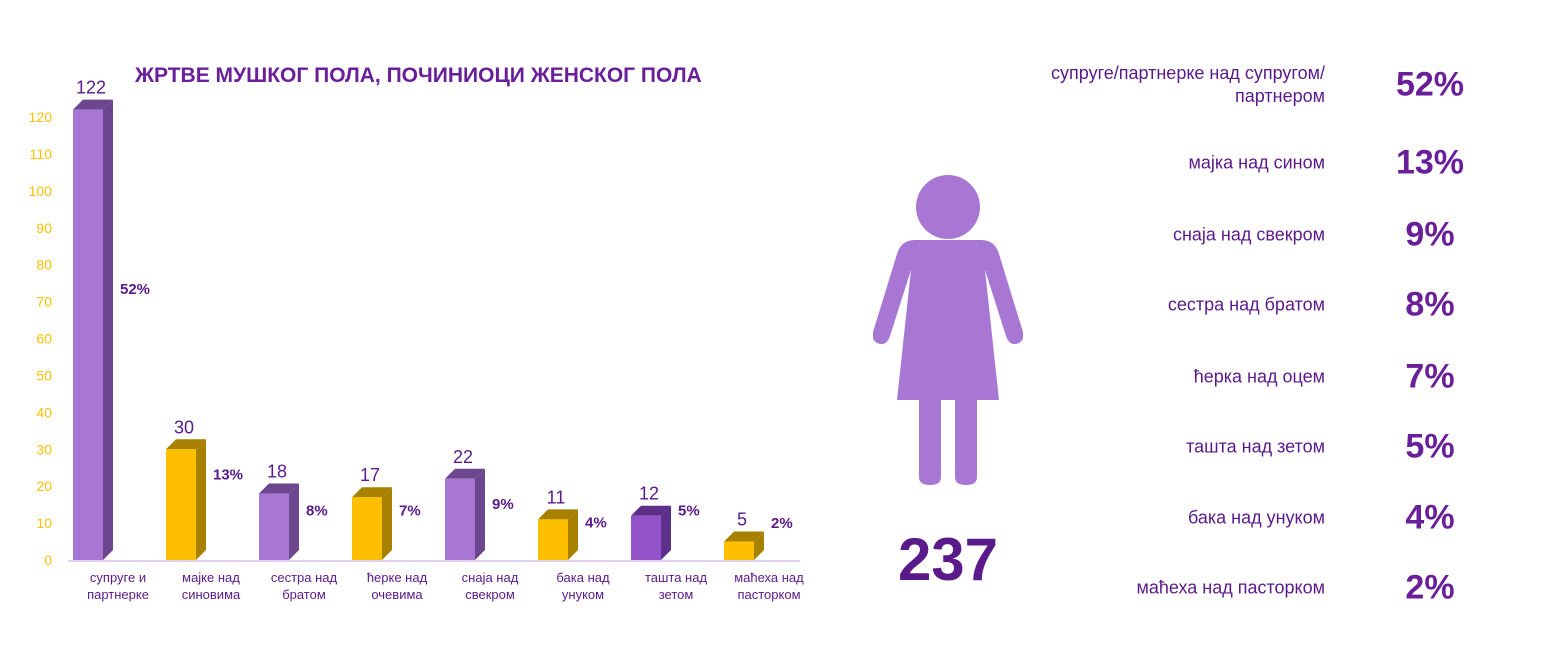 This screenshot has width=1568, height=654. Describe the element at coordinates (397, 594) in the screenshot. I see `category-label: очевима` at that location.